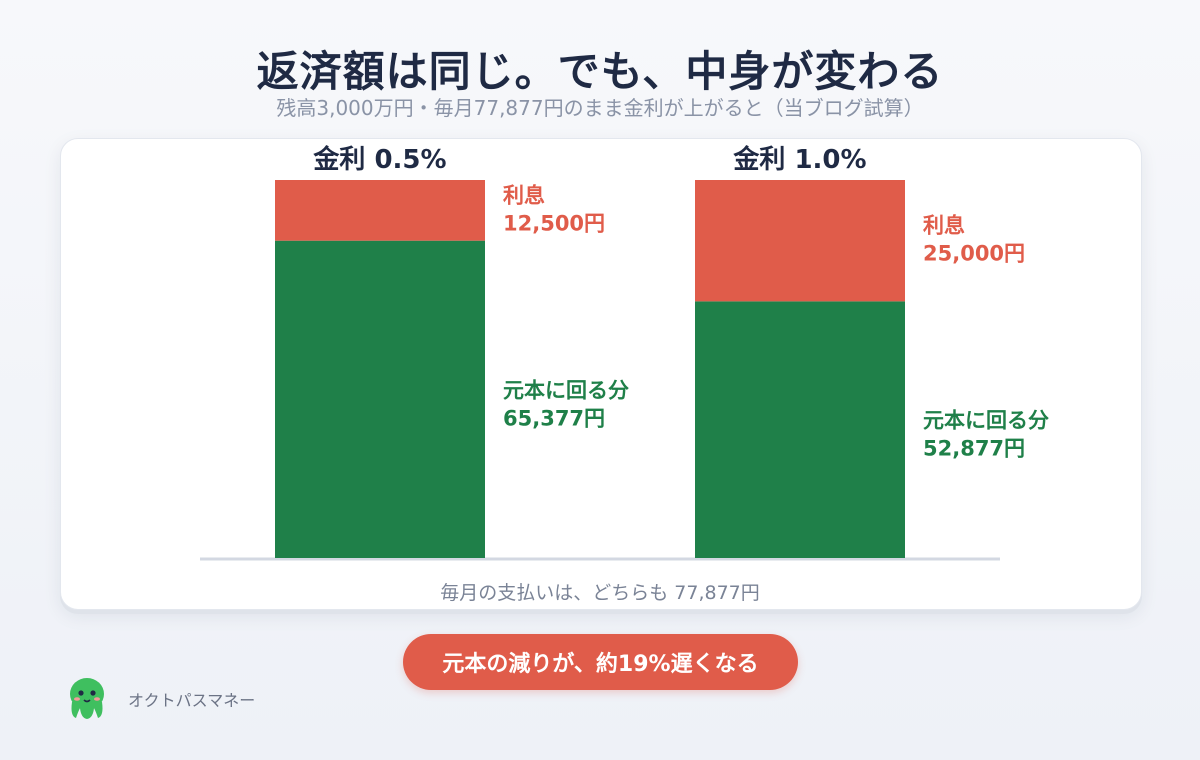  Describe the element at coordinates (600, 71) in the screenshot. I see `page-title: 返済額は同じ。でも、中身が変わる` at that location.